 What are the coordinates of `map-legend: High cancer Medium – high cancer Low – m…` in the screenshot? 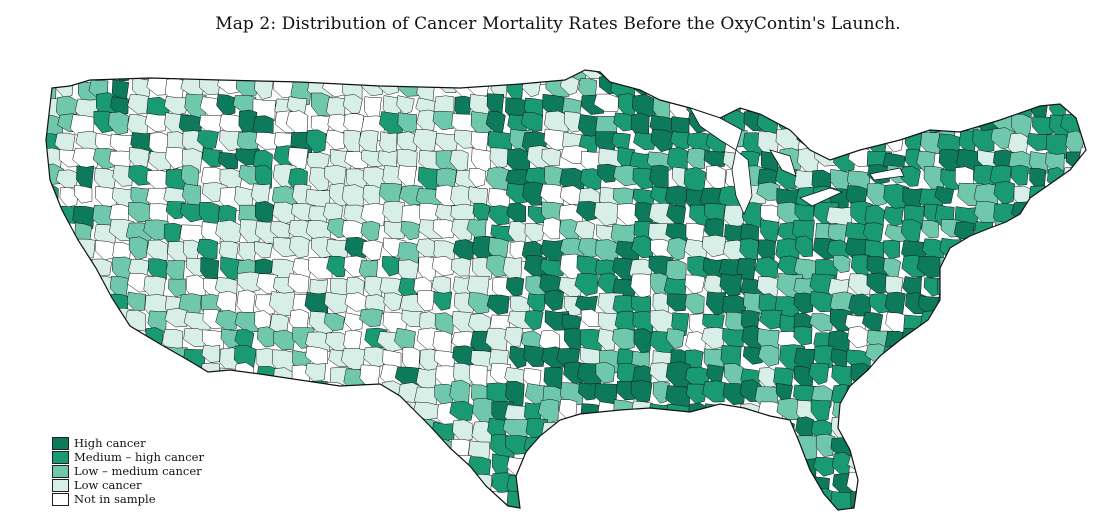 It's located at (128, 471).